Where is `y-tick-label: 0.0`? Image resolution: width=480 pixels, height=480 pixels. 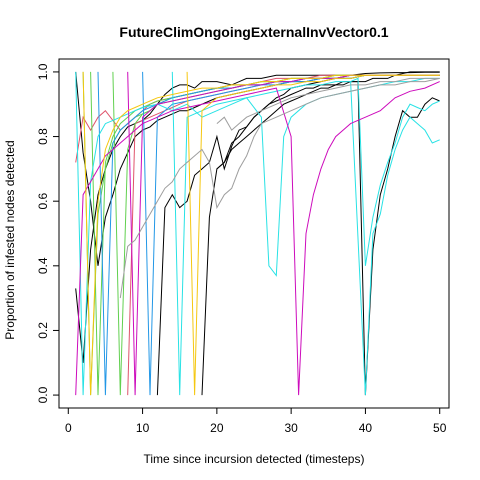
y-tick-label: 0.0 is located at coordinates (43, 394).